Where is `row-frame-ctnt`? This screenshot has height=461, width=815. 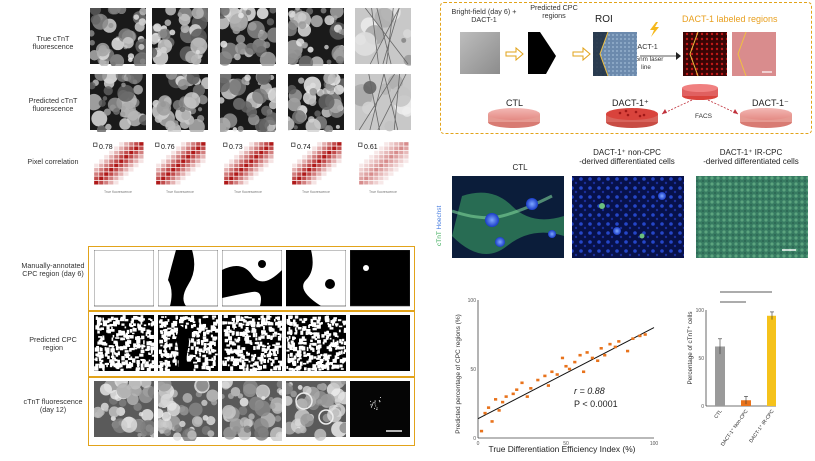
row-frame-ctnt is located at coordinates (251, 411).